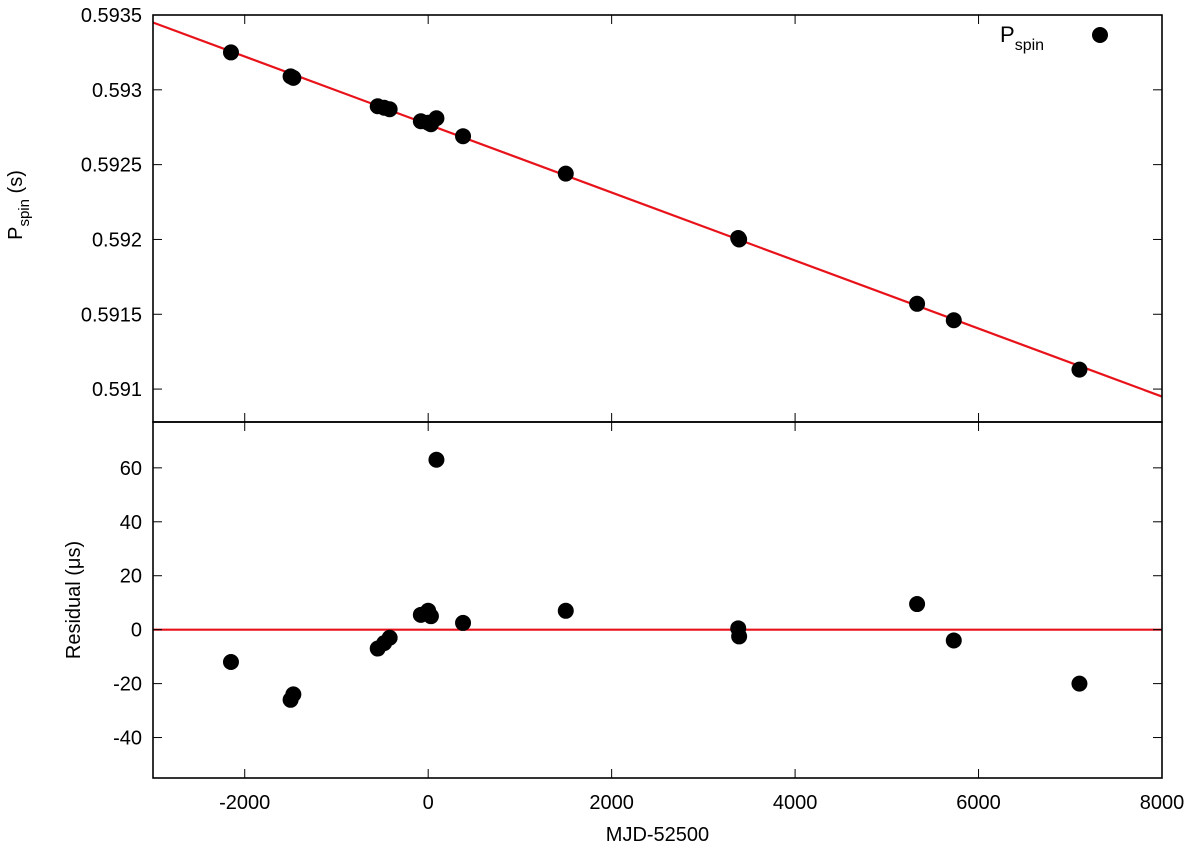  I want to click on top-ytick-label: 0.5915, so click(111, 315).